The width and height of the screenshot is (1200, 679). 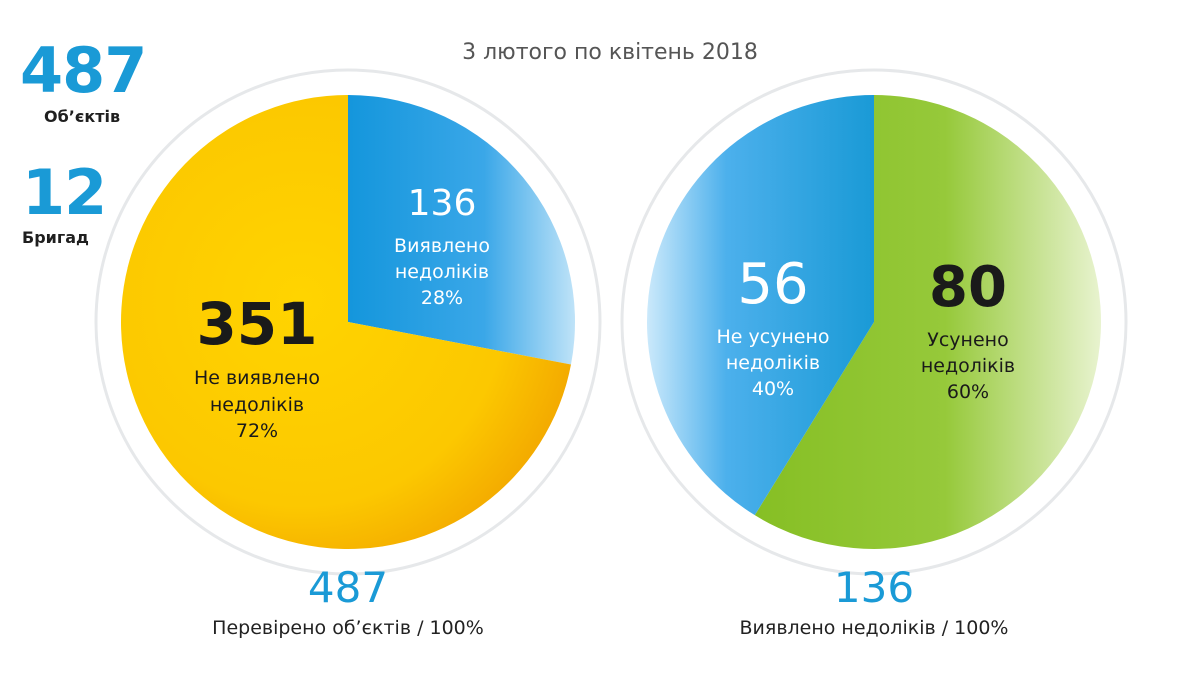 What do you see at coordinates (772, 337) in the screenshot?
I see `pie2-slice-unfixed-line1: Не усунено` at bounding box center [772, 337].